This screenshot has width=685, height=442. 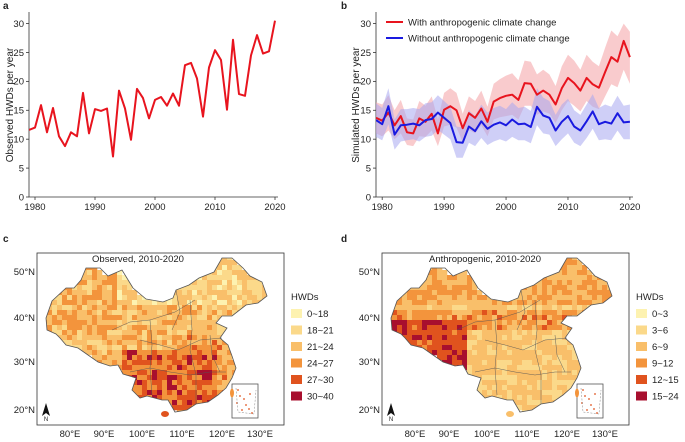 What do you see at coordinates (177, 371) in the screenshot?
I see `map-c-province-line` at bounding box center [177, 371].